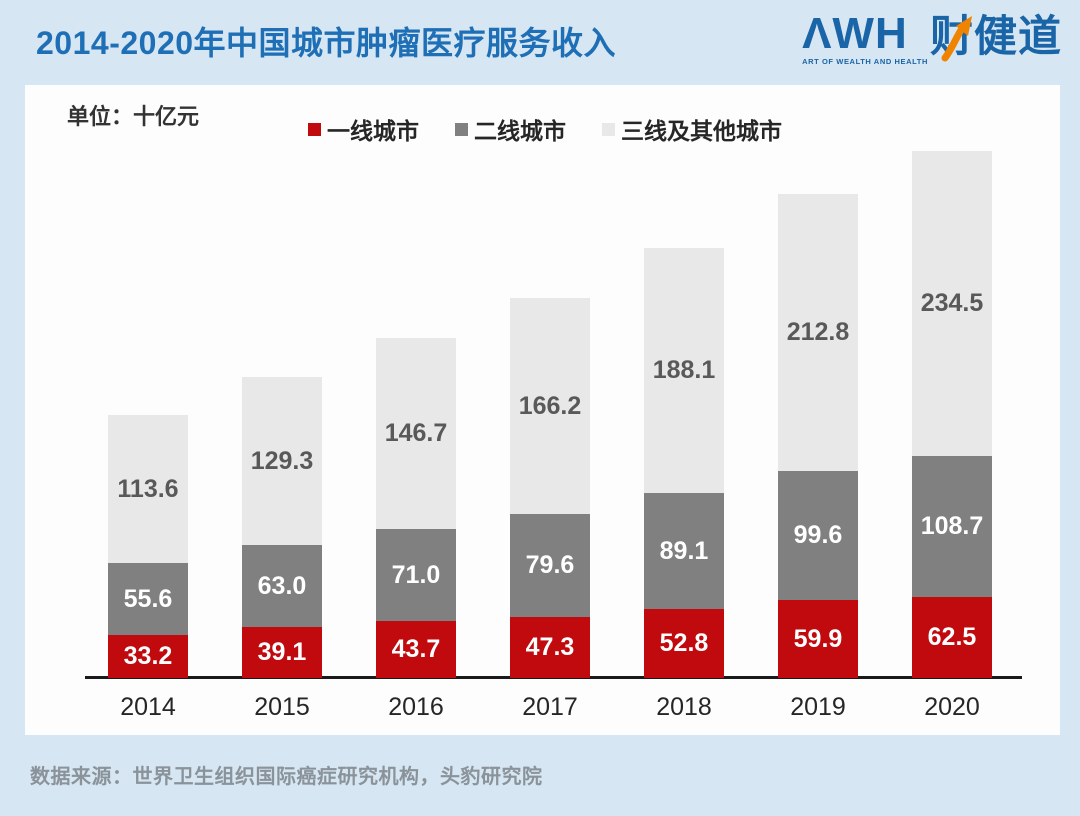 This screenshot has height=816, width=1080. I want to click on bar-value-label: 99.6, so click(818, 535).